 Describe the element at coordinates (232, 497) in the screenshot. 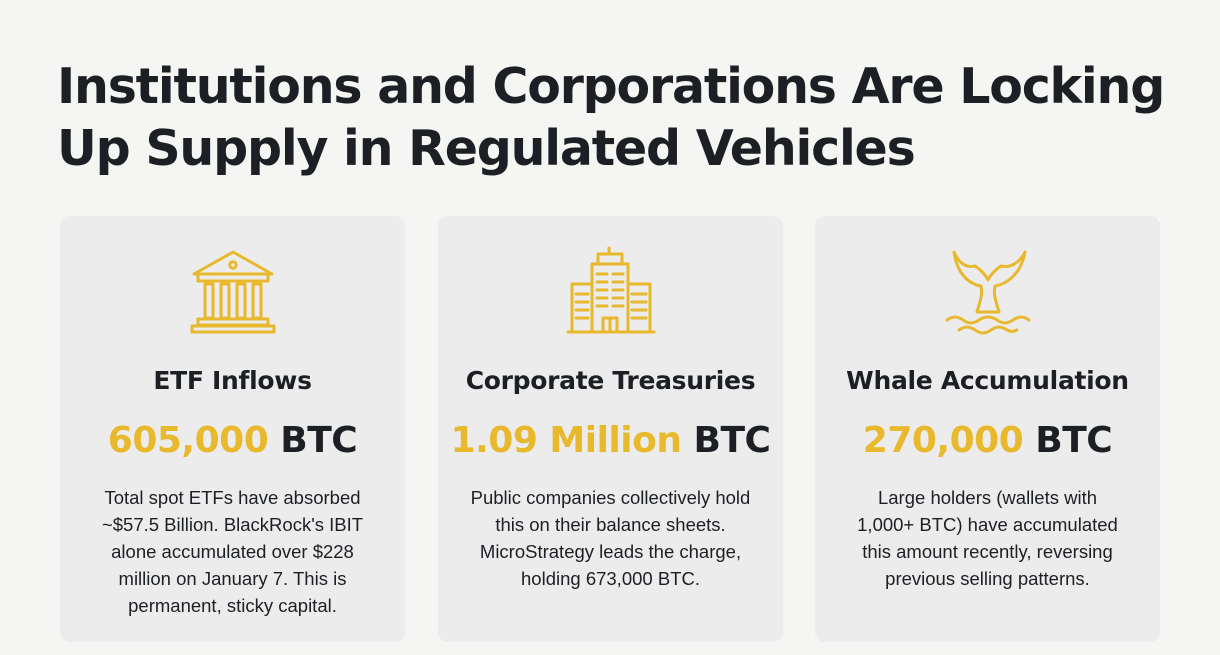

I see `description-line: Total spot ETFs have absorbed` at that location.